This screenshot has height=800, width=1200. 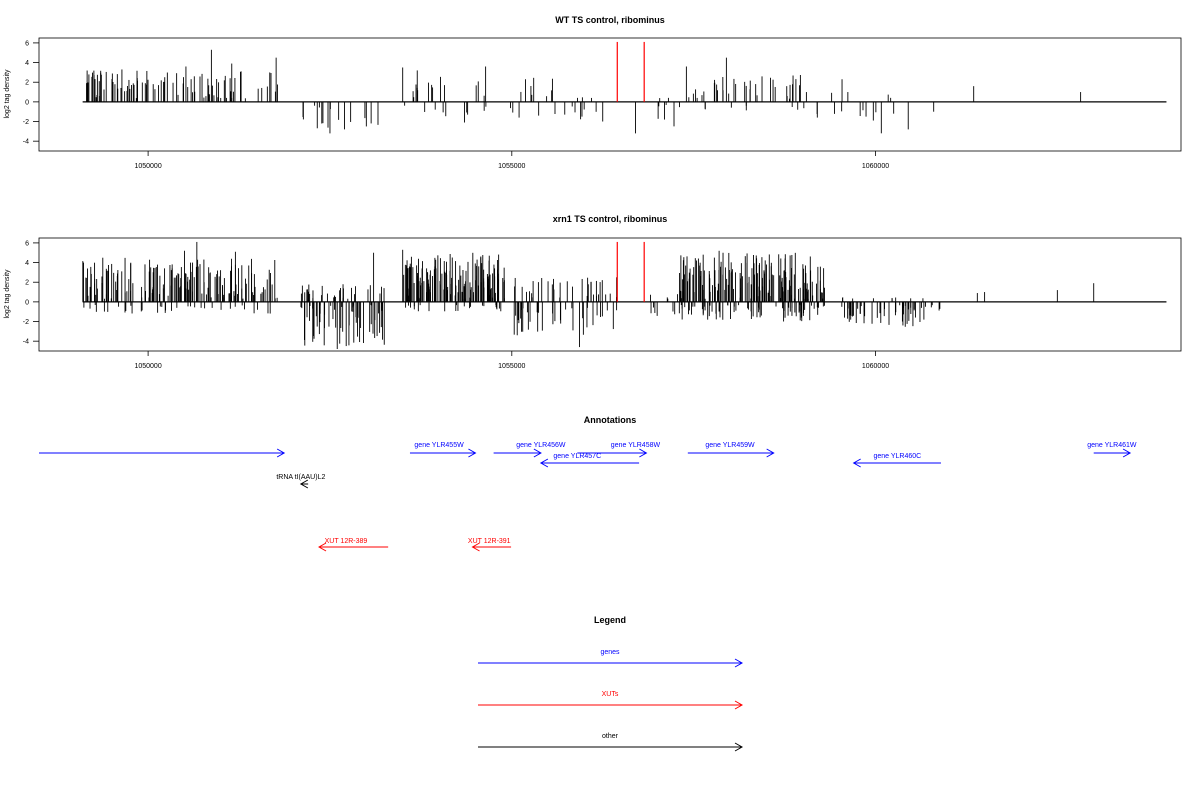 I want to click on wt-x-tick-label: 1055000, so click(x=511, y=166).